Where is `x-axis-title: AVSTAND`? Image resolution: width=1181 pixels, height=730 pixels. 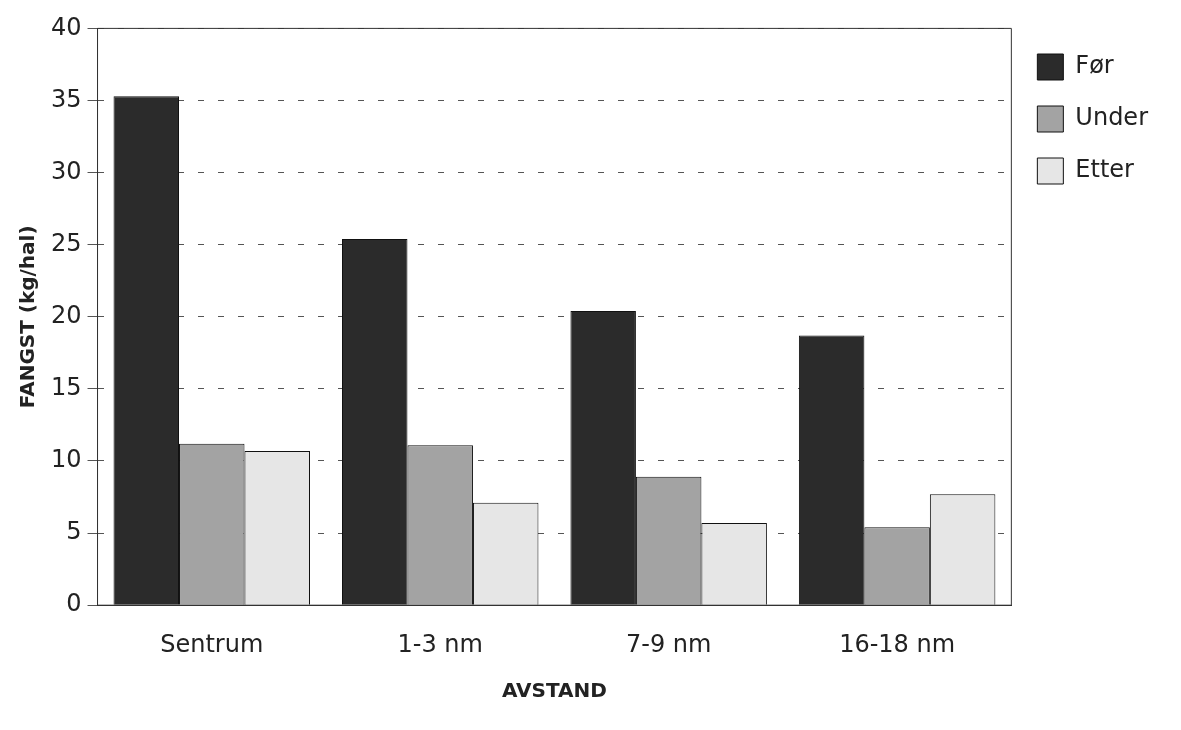 x-axis-title: AVSTAND is located at coordinates (554, 690).